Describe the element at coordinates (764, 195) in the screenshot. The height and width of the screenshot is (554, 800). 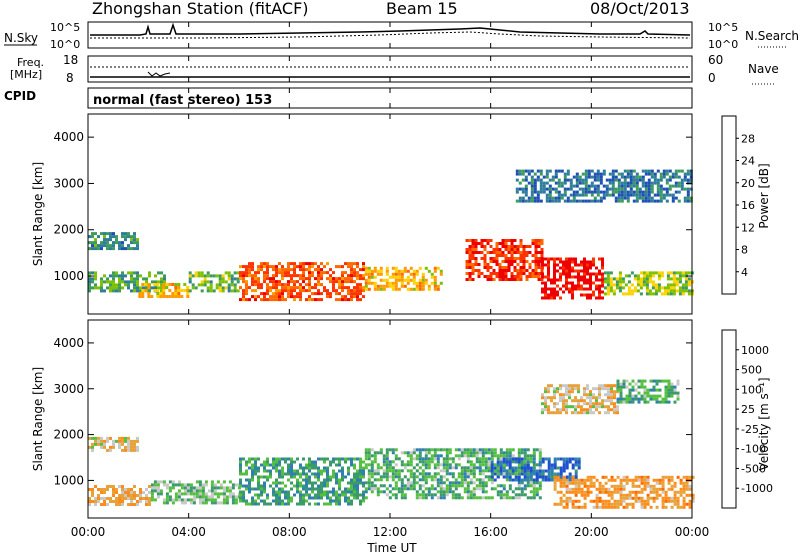
I see `power-colorbar-label: Power [dB]` at that location.